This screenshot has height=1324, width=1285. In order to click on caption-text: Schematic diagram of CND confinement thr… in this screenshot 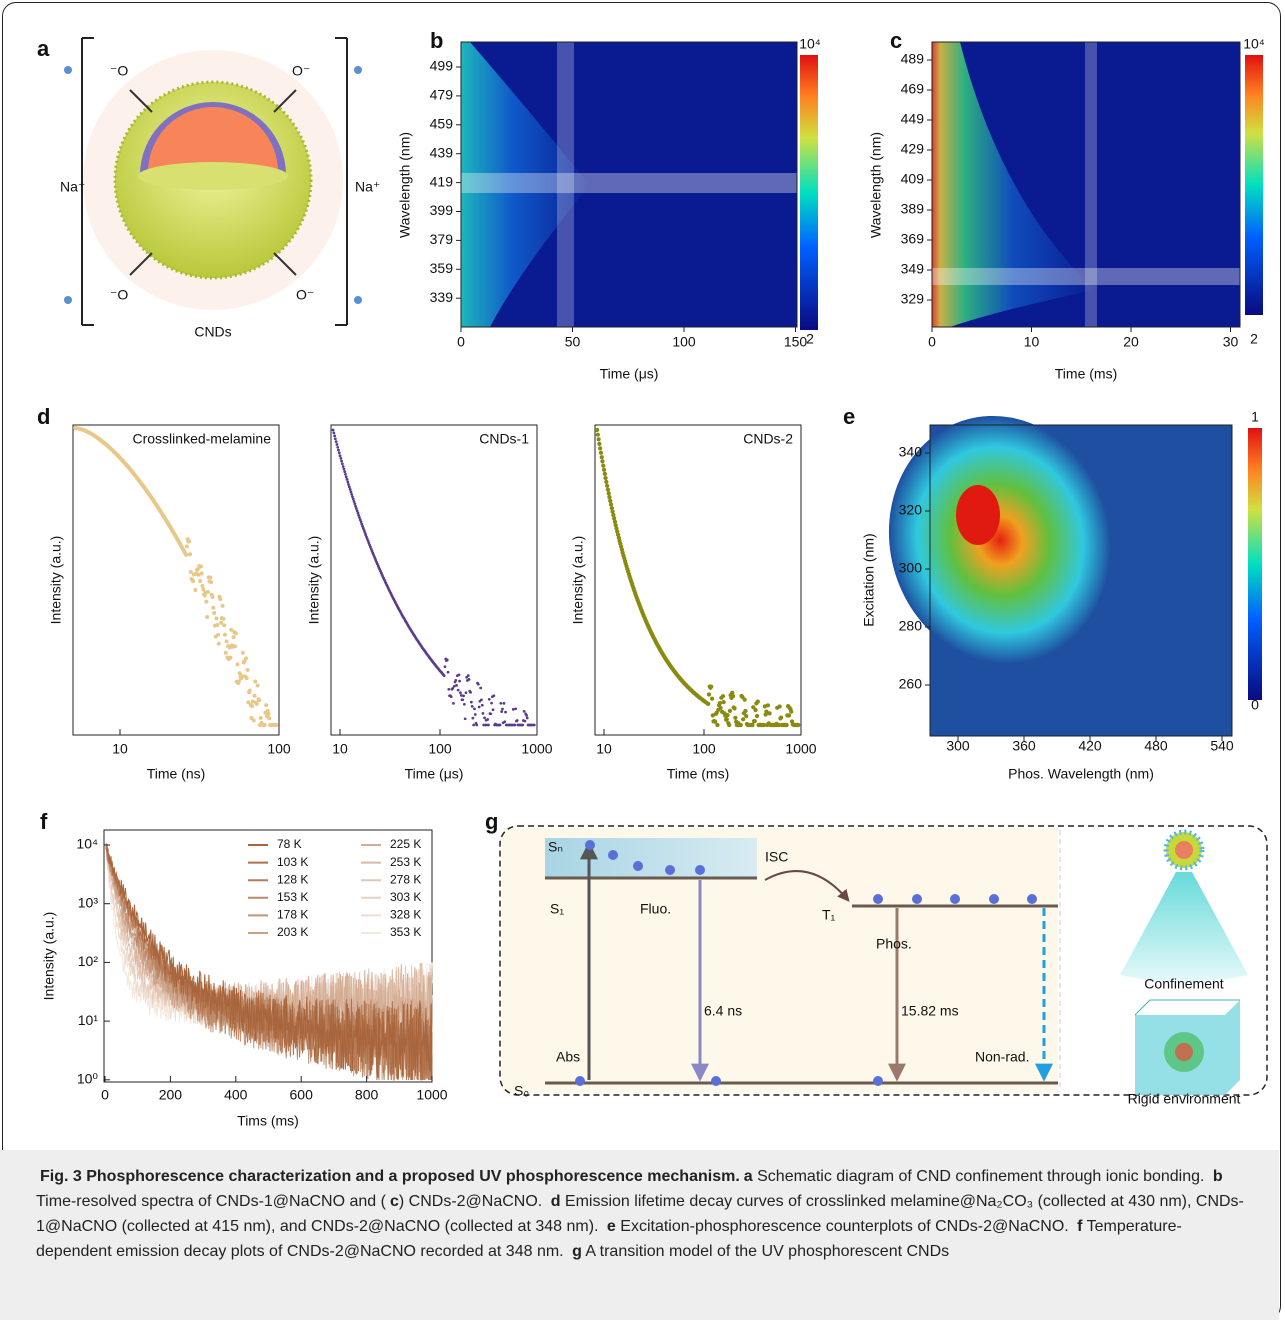, I will do `click(980, 1176)`.